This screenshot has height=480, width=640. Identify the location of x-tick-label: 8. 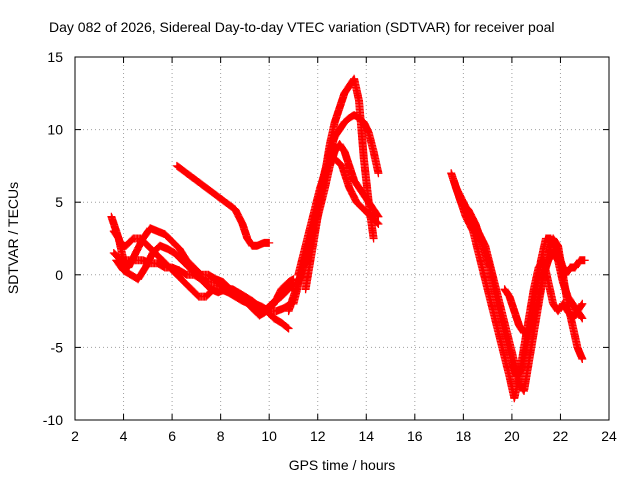
(221, 436).